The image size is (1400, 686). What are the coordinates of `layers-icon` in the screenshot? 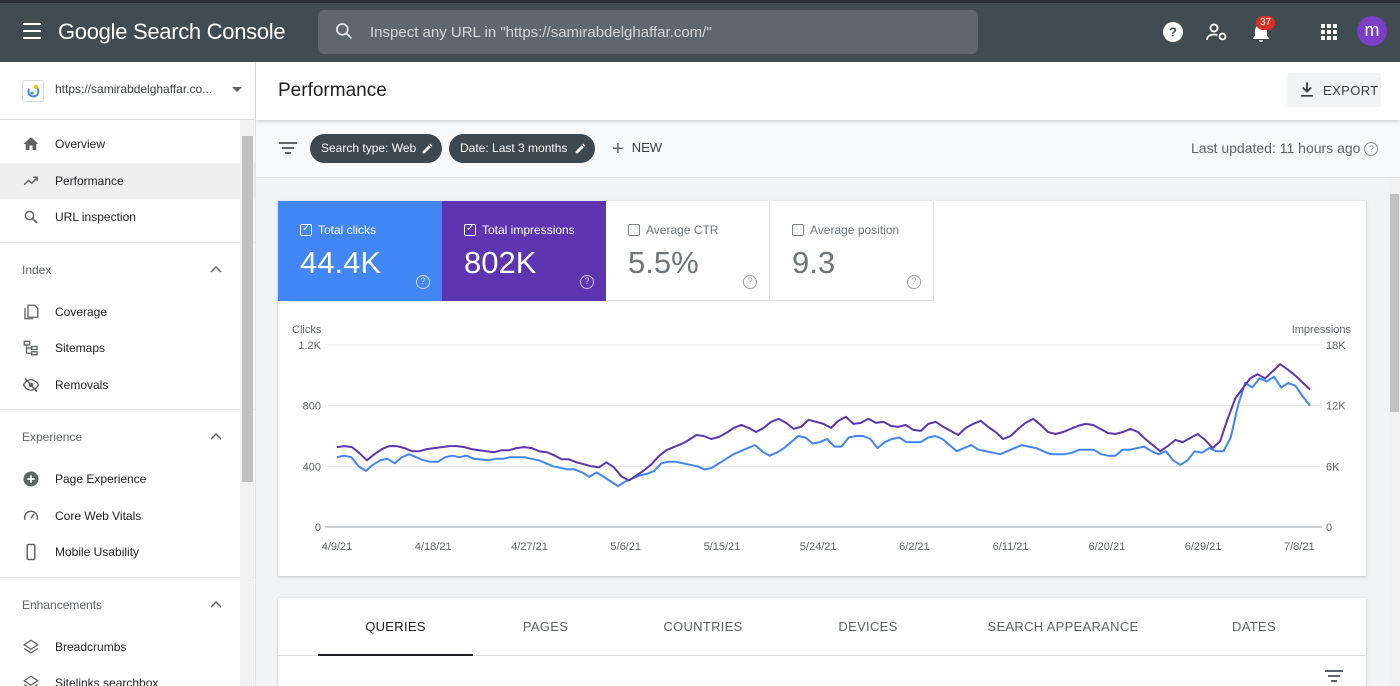 It's located at (31, 646).